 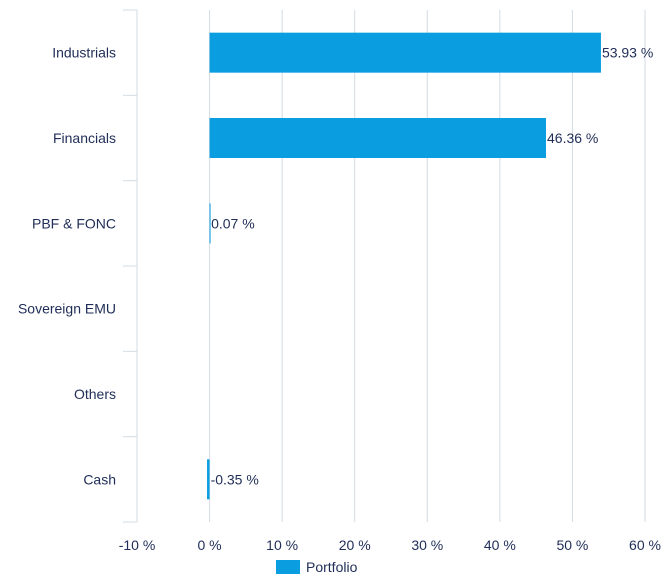 I want to click on x-tick-label: 40 %, so click(x=500, y=543).